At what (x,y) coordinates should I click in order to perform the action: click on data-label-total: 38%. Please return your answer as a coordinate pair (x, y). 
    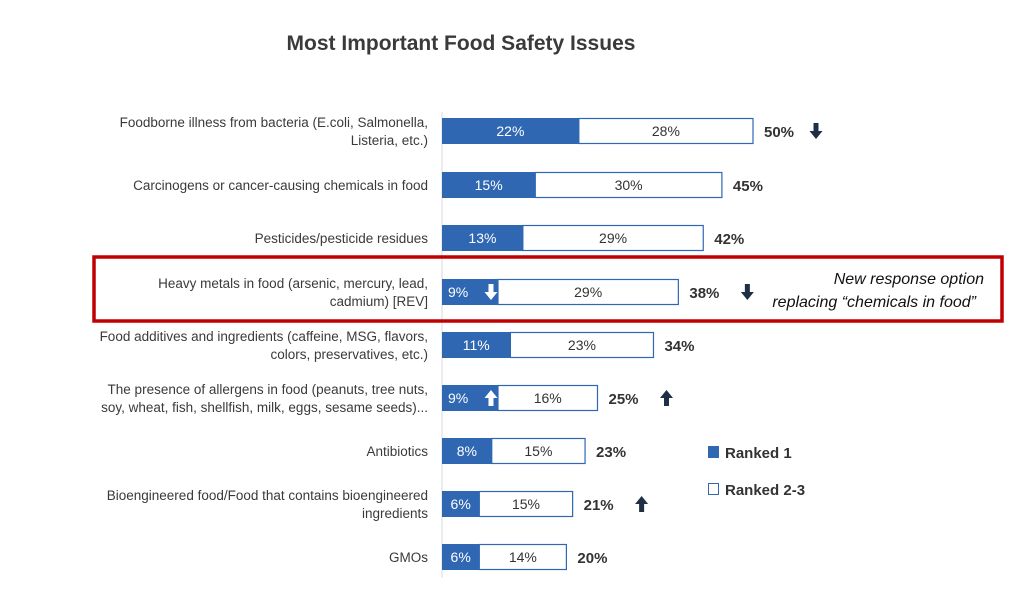
    Looking at the image, I should click on (704, 293).